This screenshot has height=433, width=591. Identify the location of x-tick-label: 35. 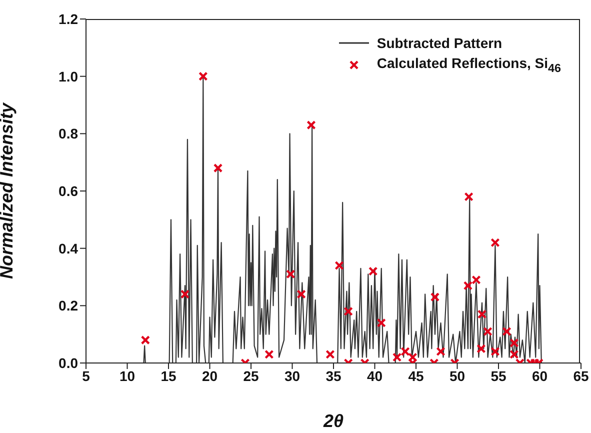
(334, 376).